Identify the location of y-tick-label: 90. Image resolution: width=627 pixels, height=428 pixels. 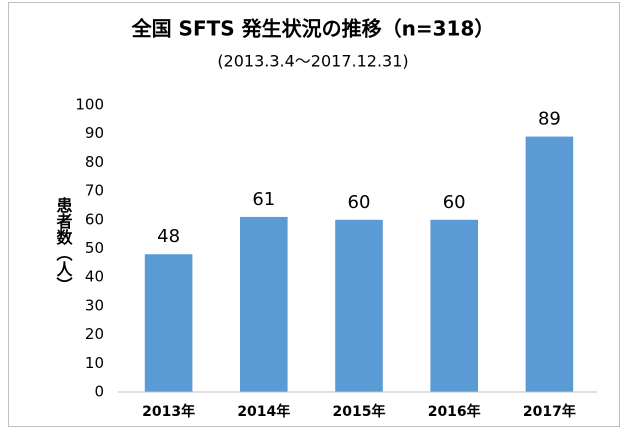
(94, 133).